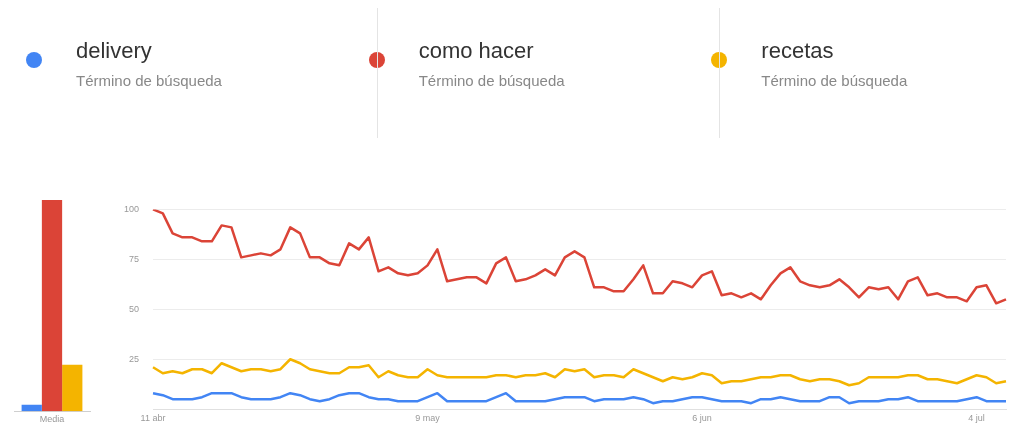 The width and height of the screenshot is (1028, 432). Describe the element at coordinates (797, 51) in the screenshot. I see `legend-label: recetas` at that location.